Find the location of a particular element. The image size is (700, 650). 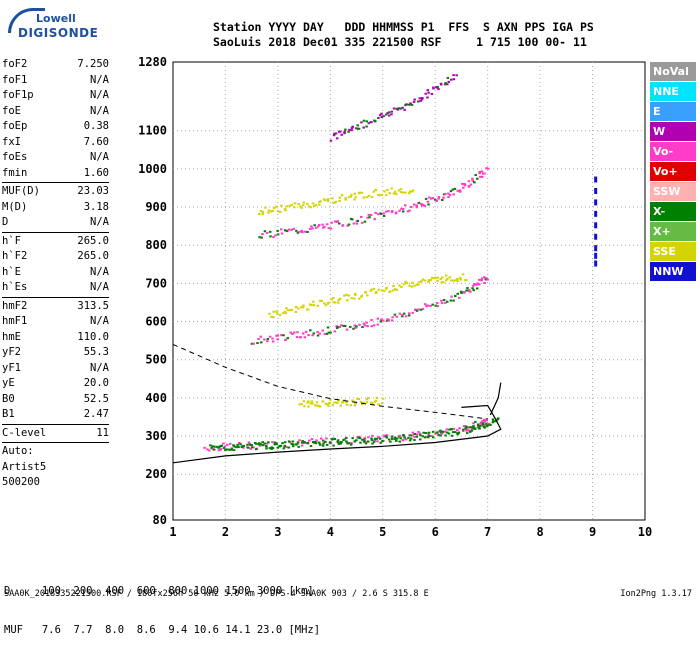

model-curve-upper is located at coordinates (495, 399).